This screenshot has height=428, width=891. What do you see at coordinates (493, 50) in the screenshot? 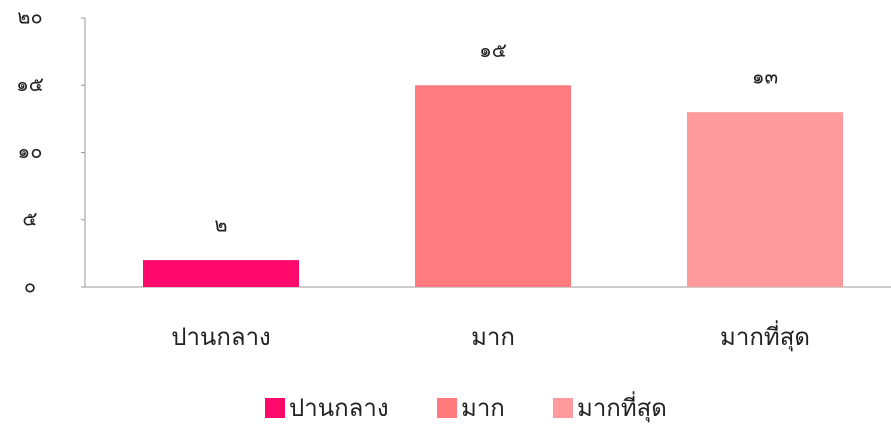
I see `data-label: ๑๕` at bounding box center [493, 50].